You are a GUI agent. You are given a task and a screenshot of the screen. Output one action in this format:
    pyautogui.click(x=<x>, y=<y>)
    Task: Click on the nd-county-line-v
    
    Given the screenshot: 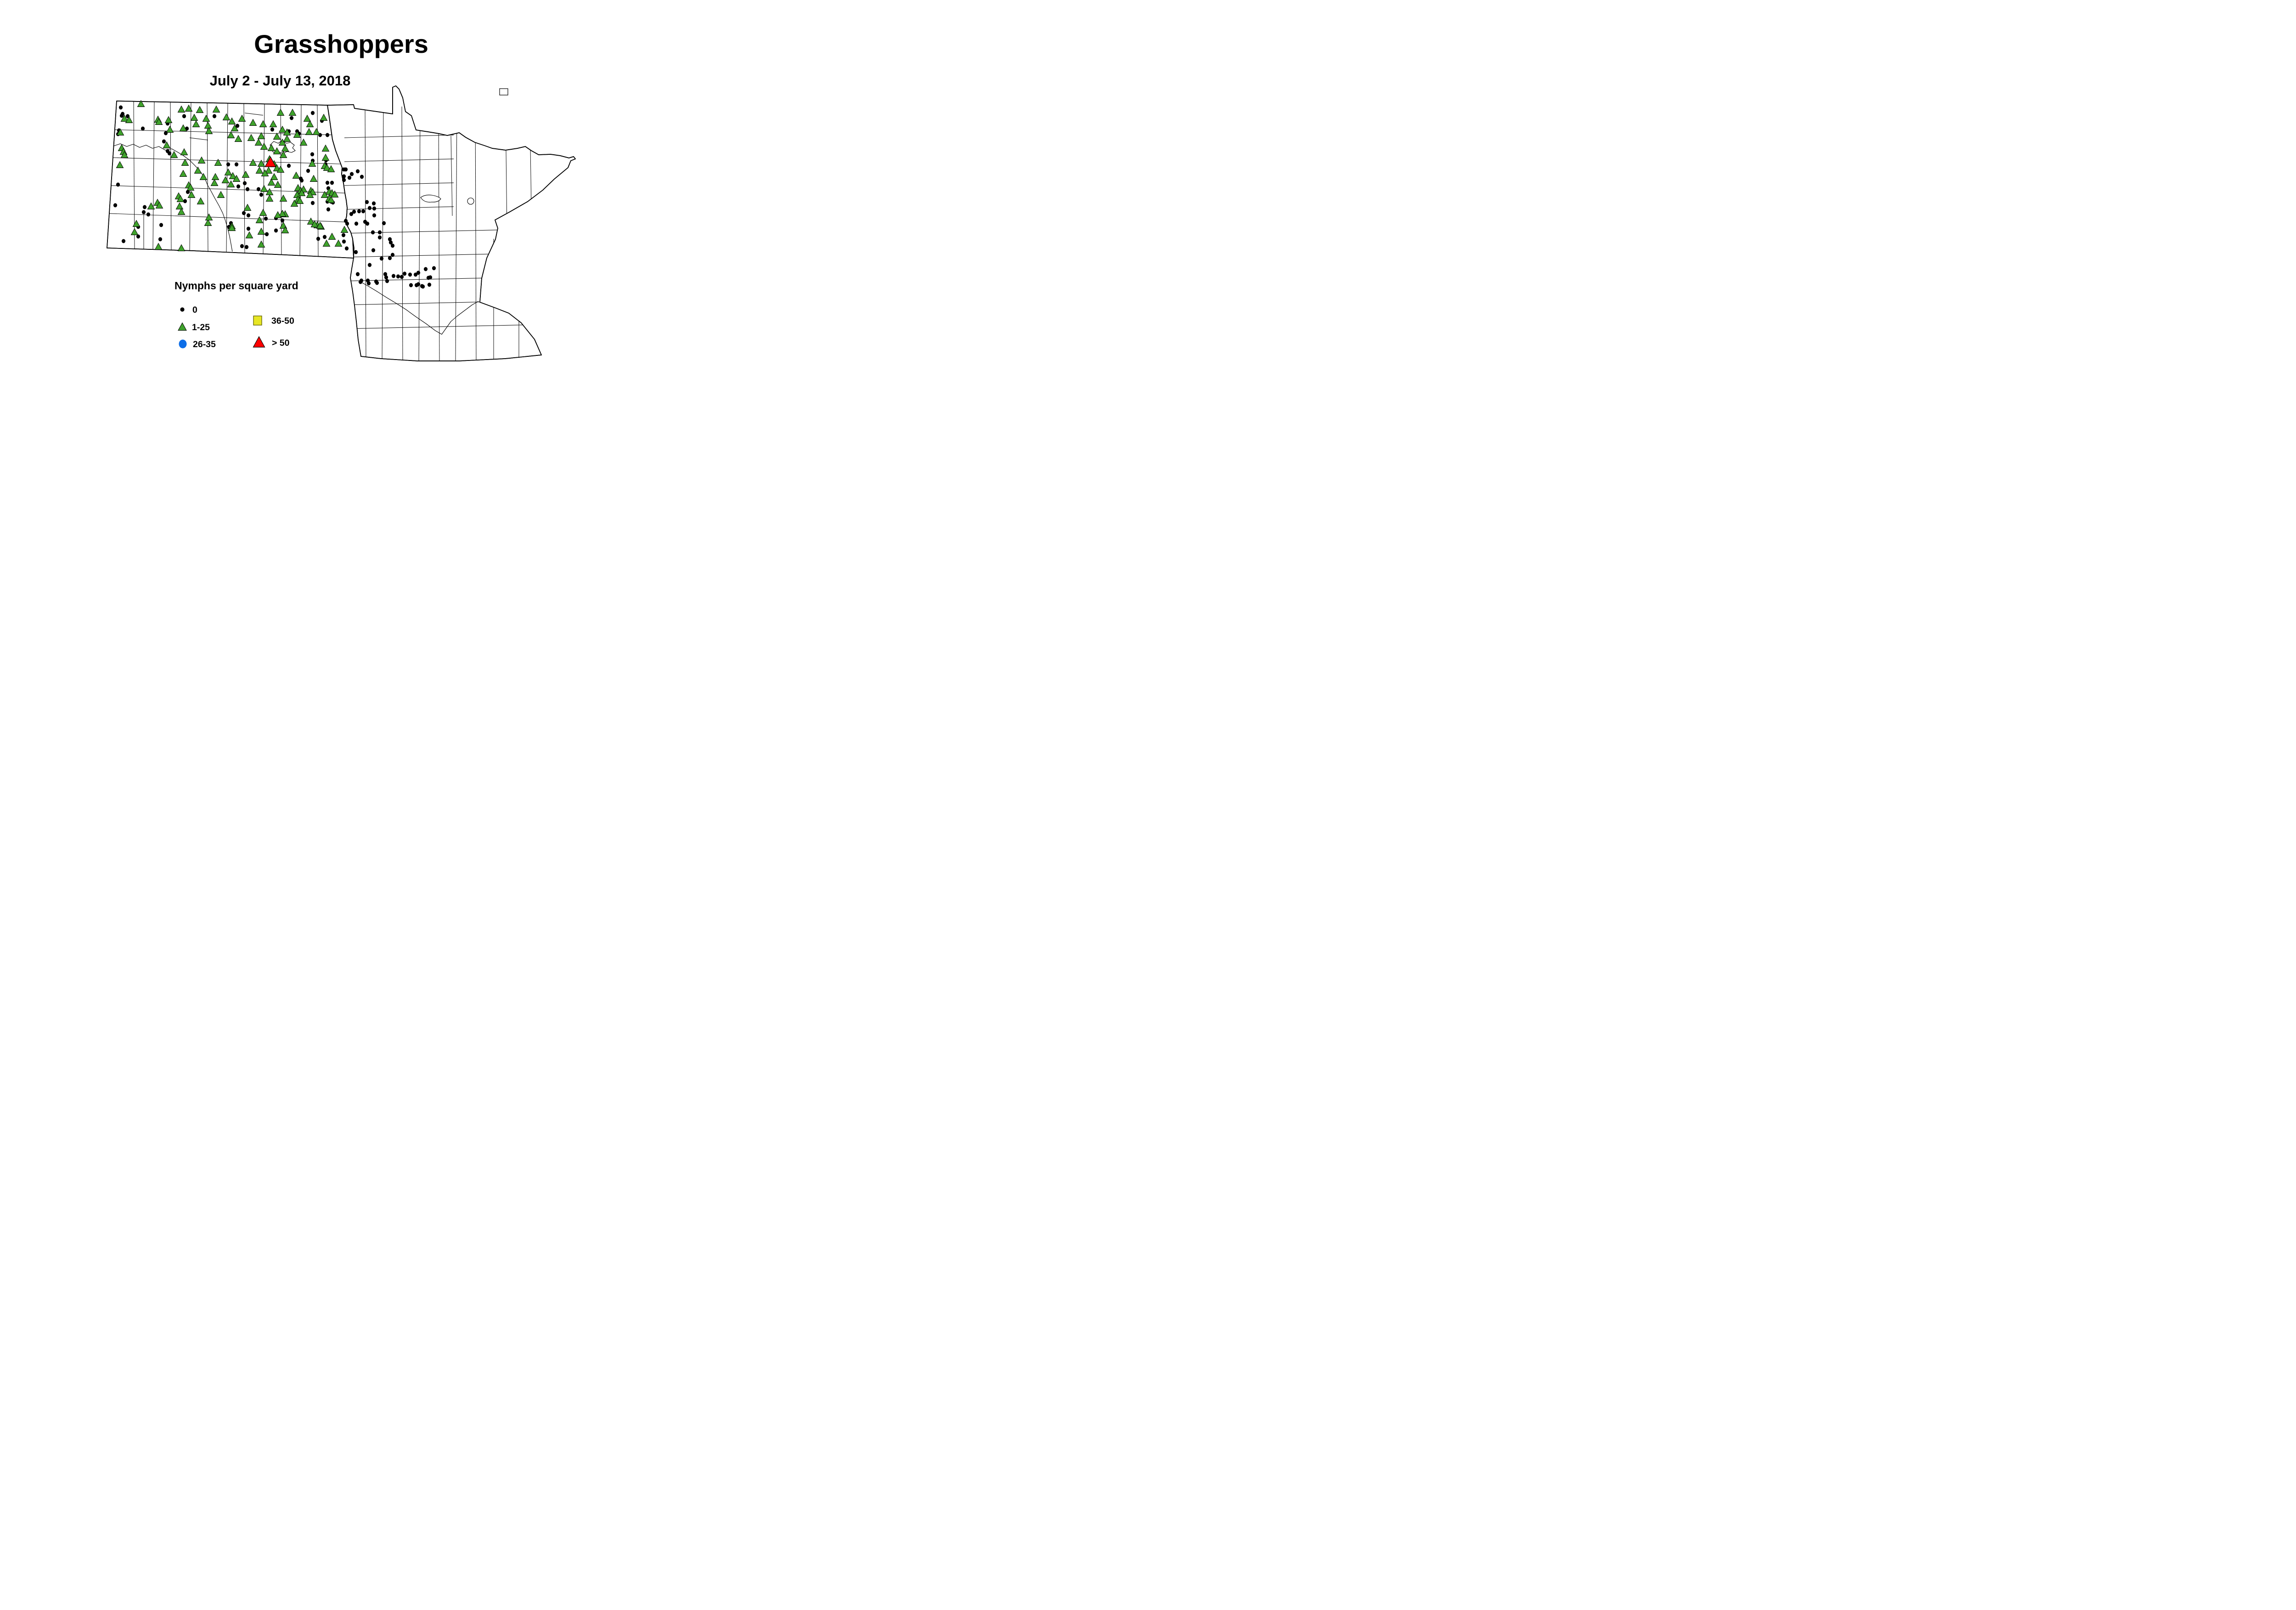 What is the action you would take?
    pyautogui.click(x=244, y=179)
    